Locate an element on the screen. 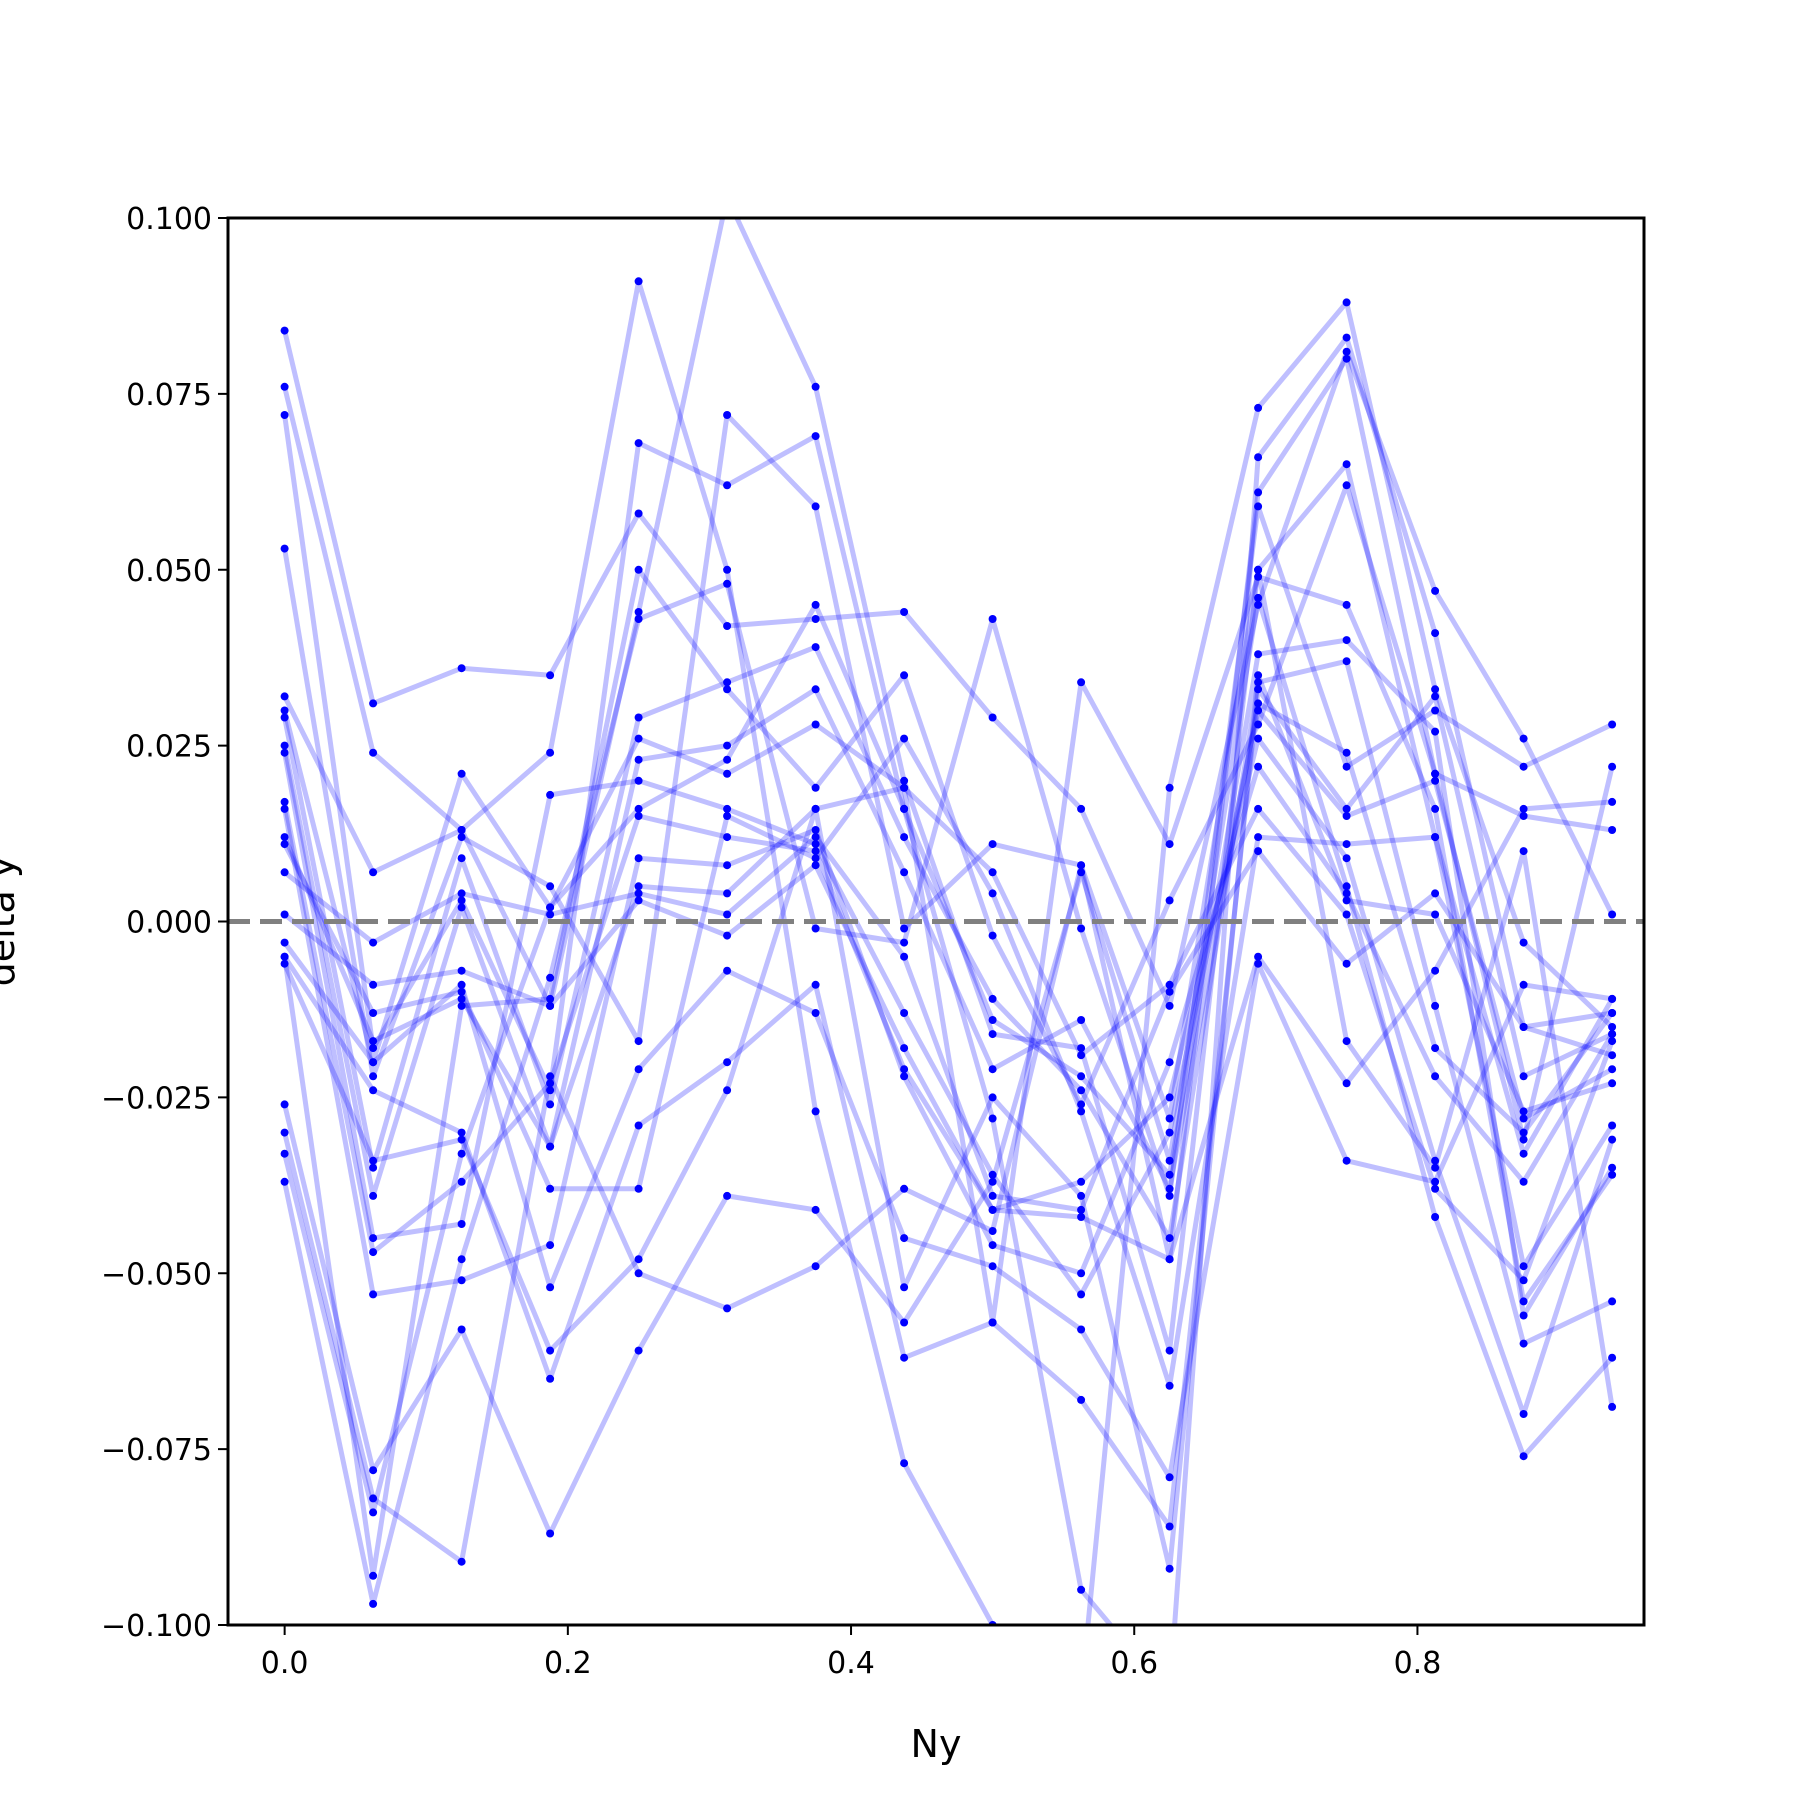 Image resolution: width=1800 pixels, height=1800 pixels. y-tick-label: −0.025 is located at coordinates (156, 1098).